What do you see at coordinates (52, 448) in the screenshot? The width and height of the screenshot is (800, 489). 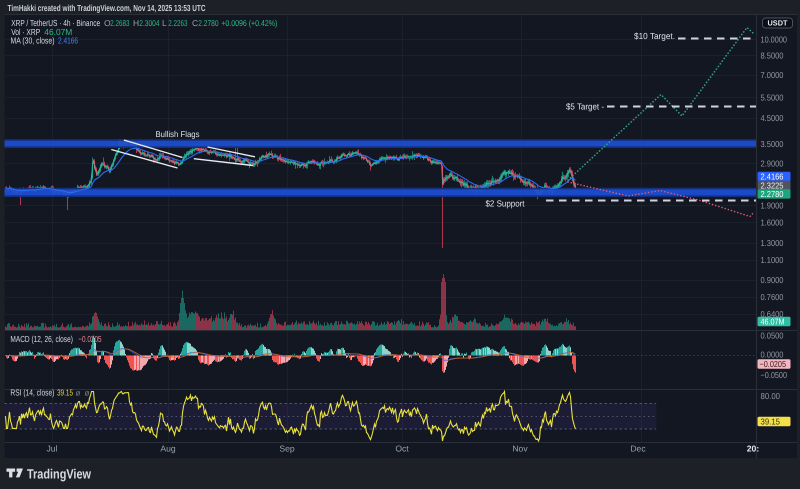 I see `svg-text: Jul` at bounding box center [52, 448].